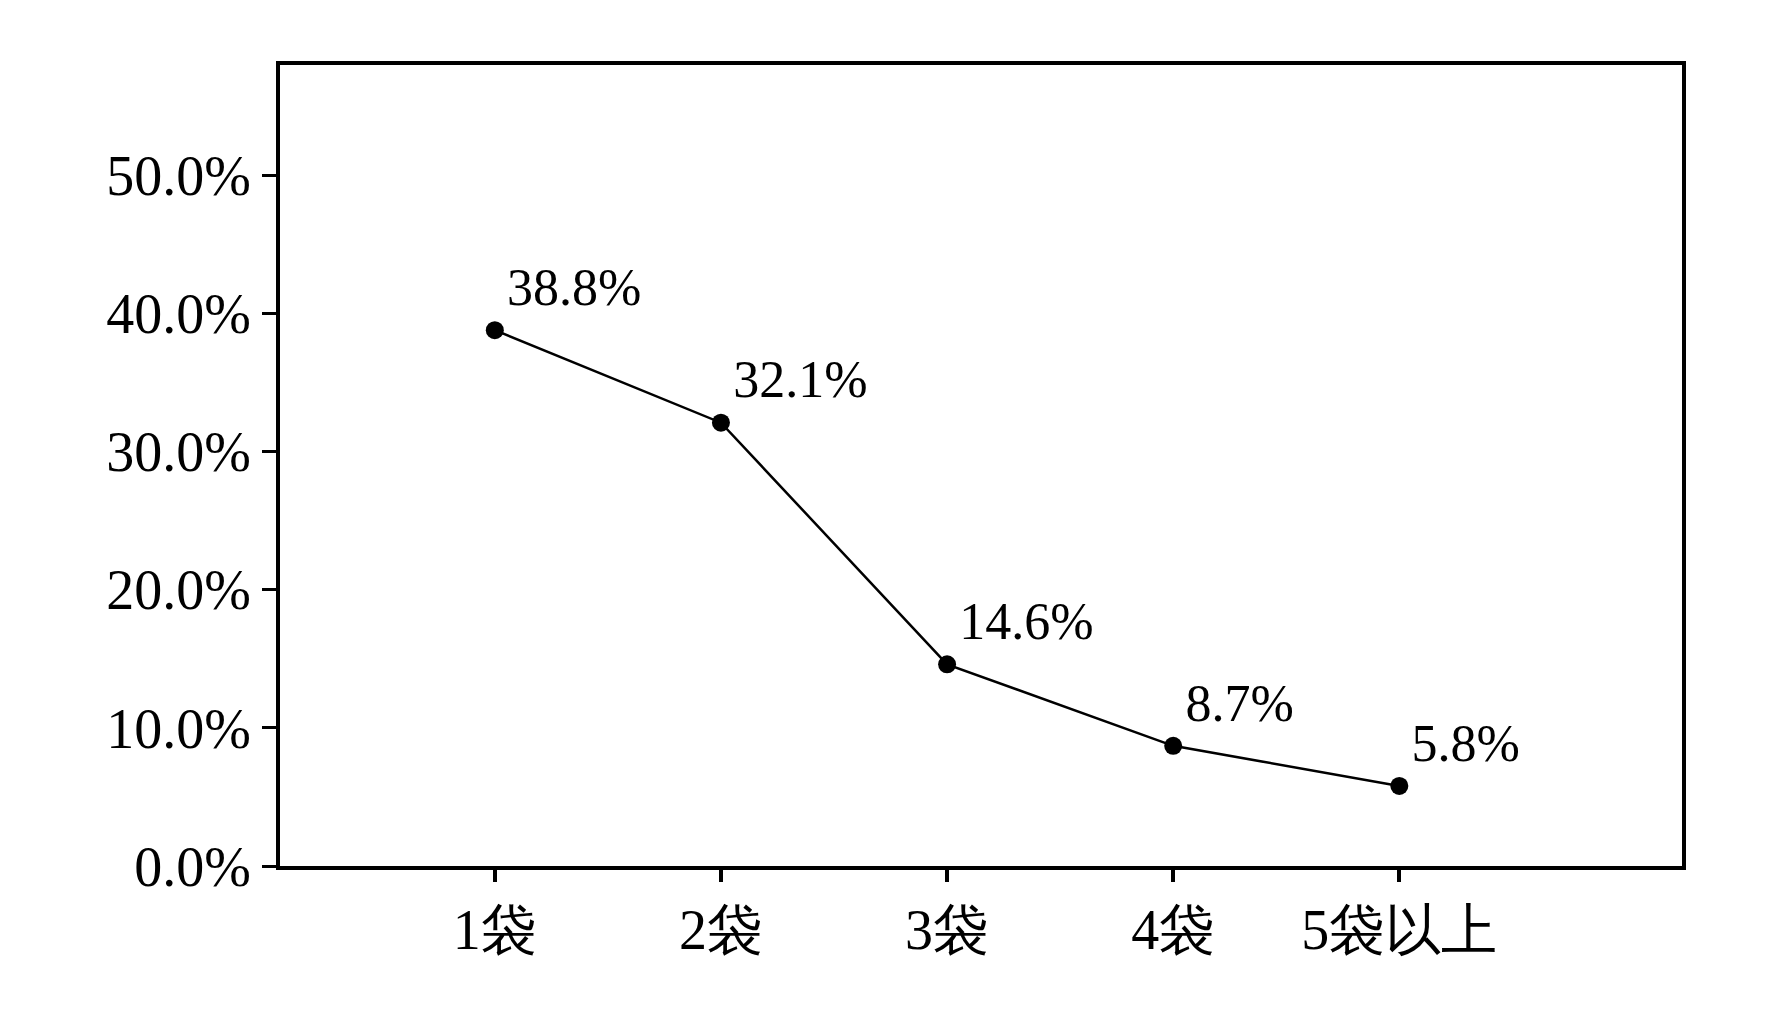 The height and width of the screenshot is (1016, 1772). Describe the element at coordinates (1239, 703) in the screenshot. I see `data-label: 8.7%` at that location.